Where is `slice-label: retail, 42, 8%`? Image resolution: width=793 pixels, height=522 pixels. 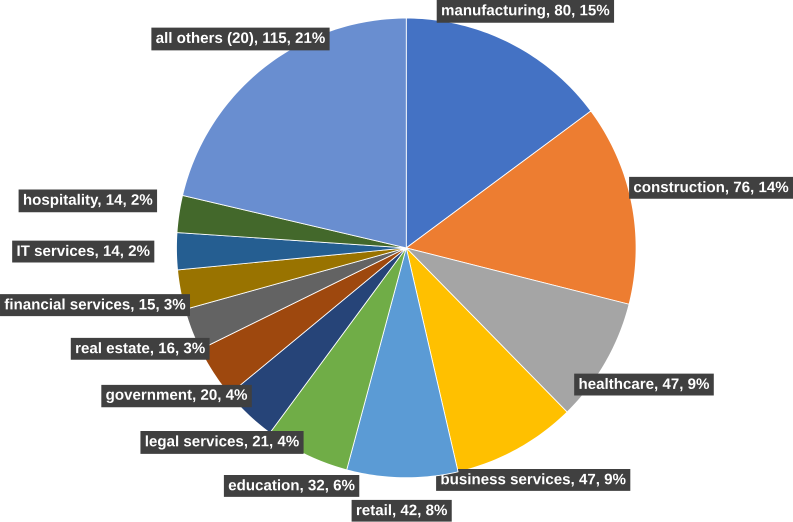 slice-label: retail, 42, 8% is located at coordinates (402, 511).